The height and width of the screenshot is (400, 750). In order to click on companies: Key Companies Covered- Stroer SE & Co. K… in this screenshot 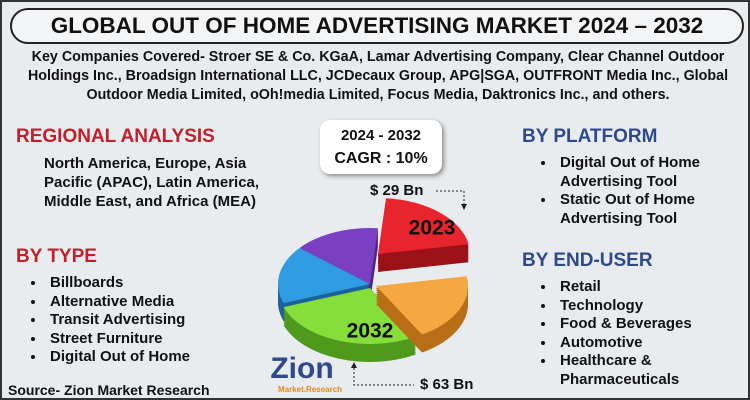, I will do `click(378, 76)`.